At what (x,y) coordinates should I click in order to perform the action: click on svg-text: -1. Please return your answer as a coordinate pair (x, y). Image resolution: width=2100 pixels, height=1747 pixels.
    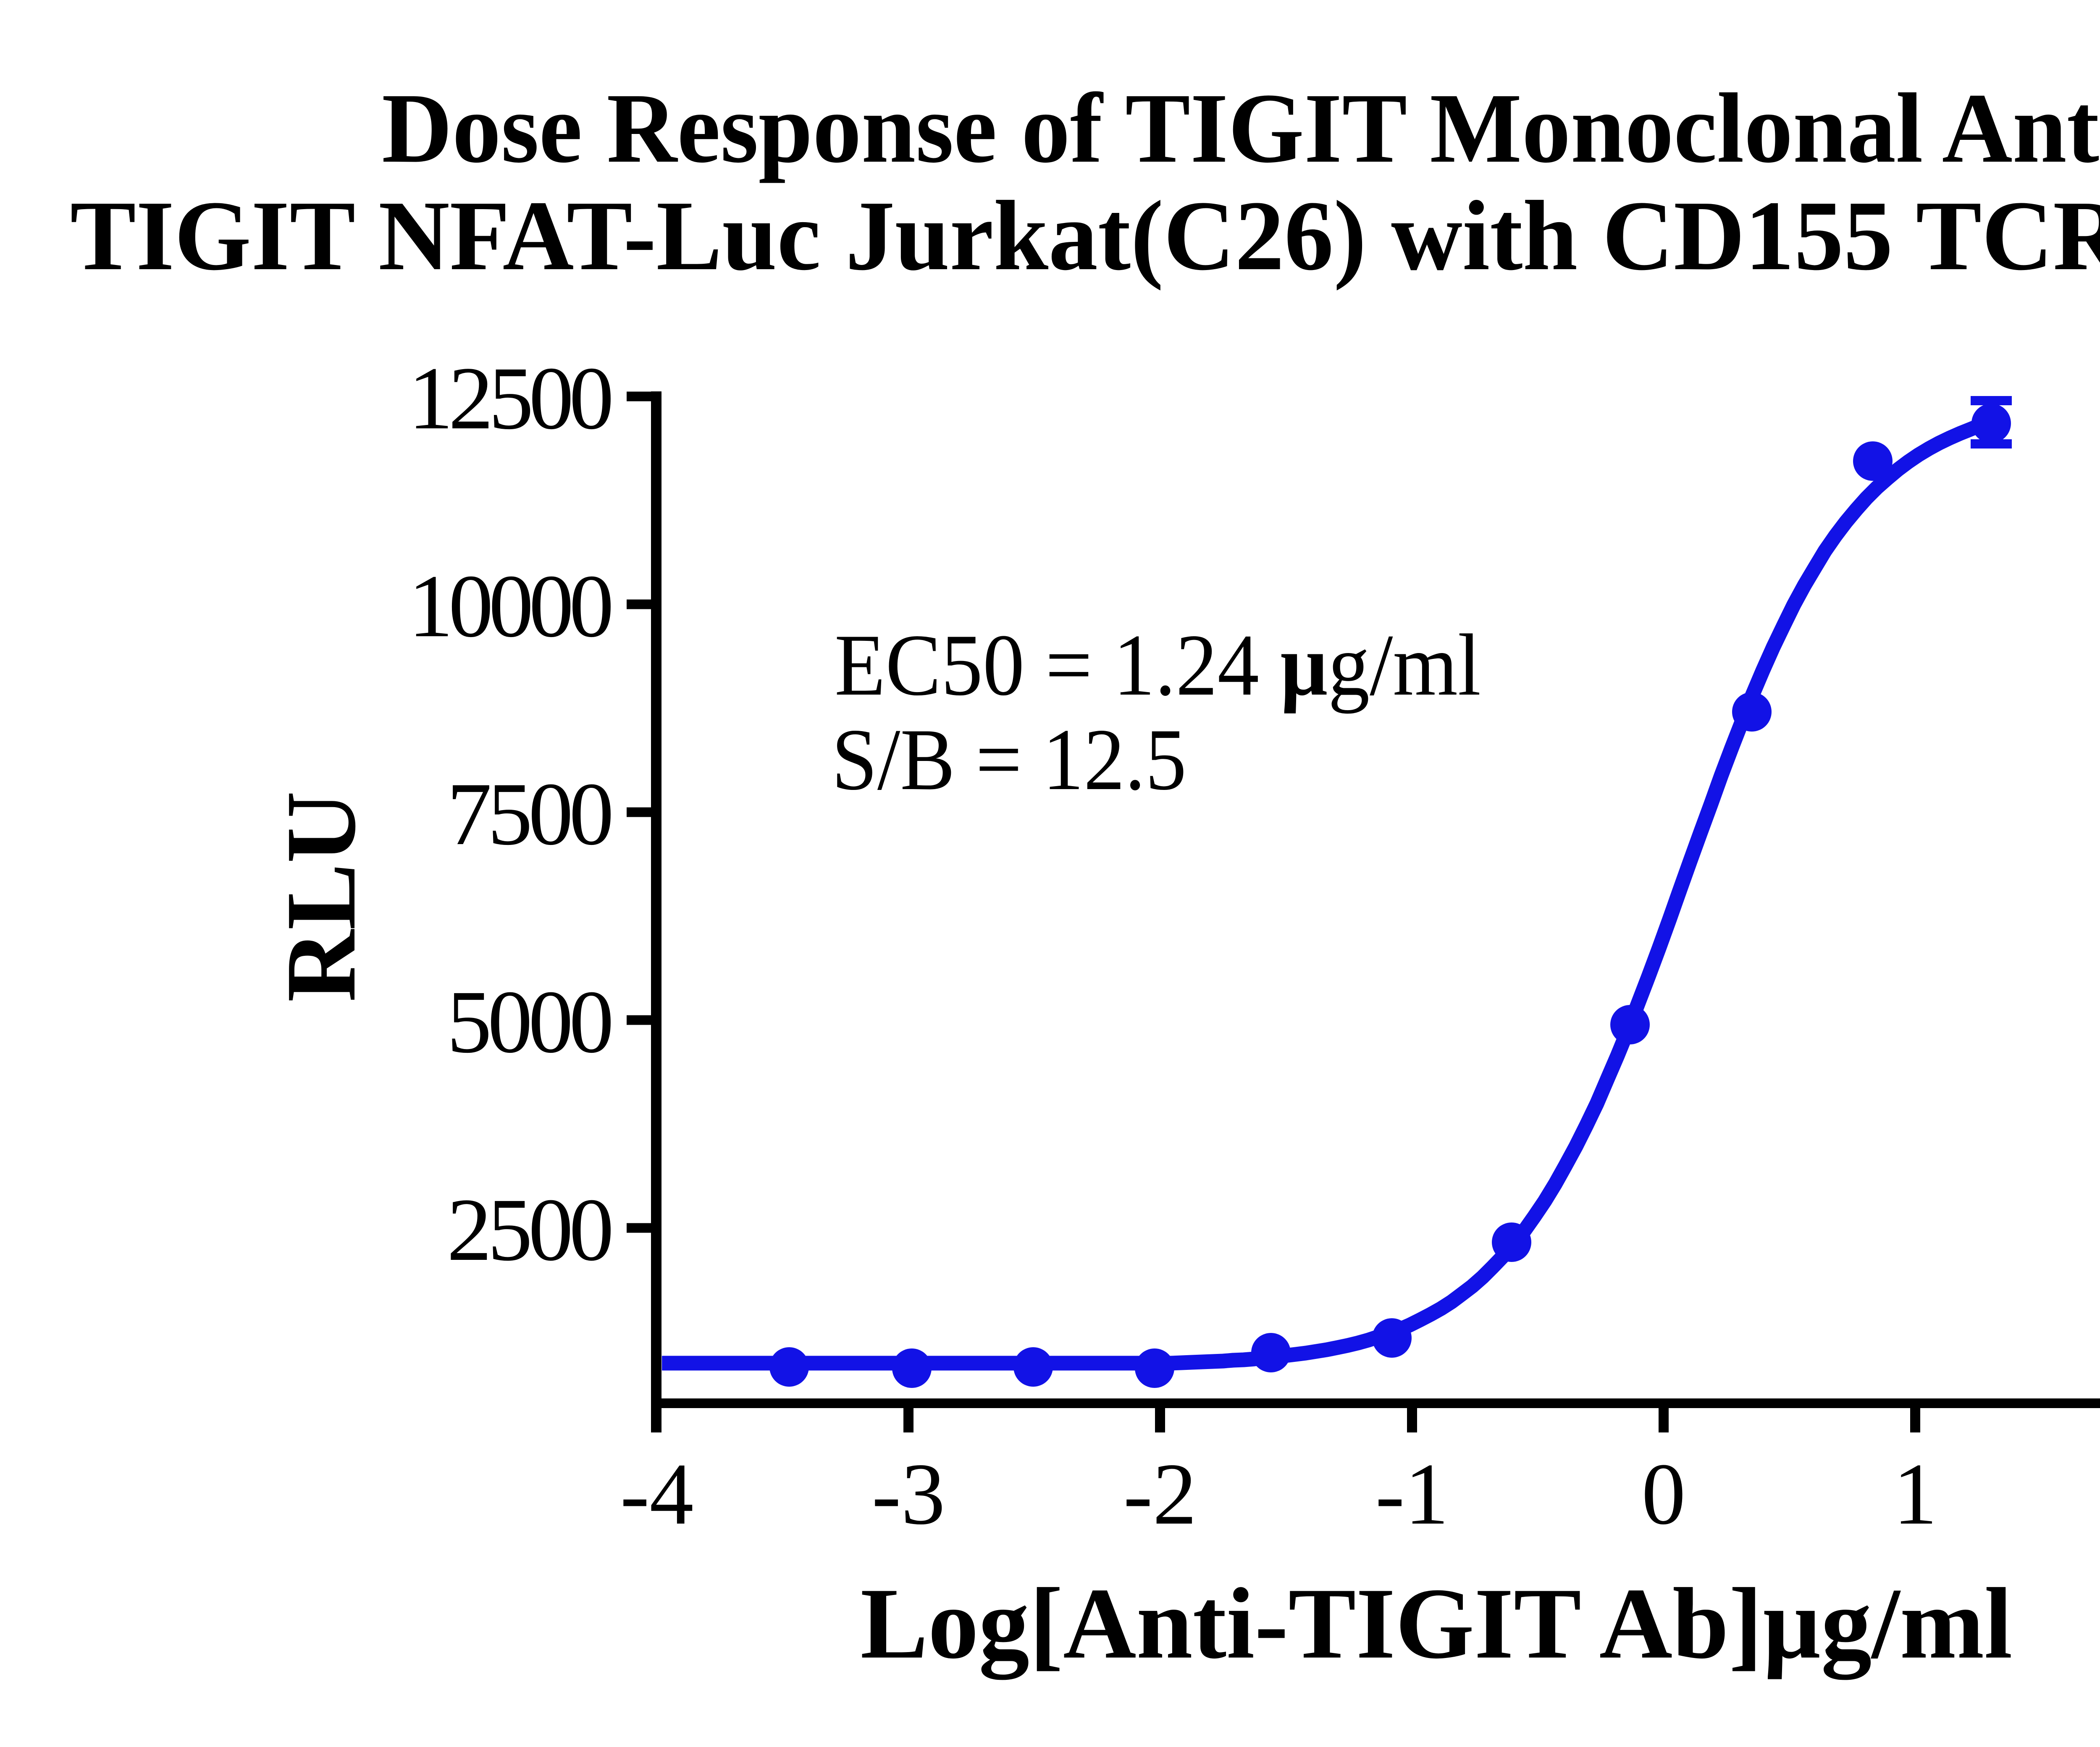
    Looking at the image, I should click on (1412, 1494).